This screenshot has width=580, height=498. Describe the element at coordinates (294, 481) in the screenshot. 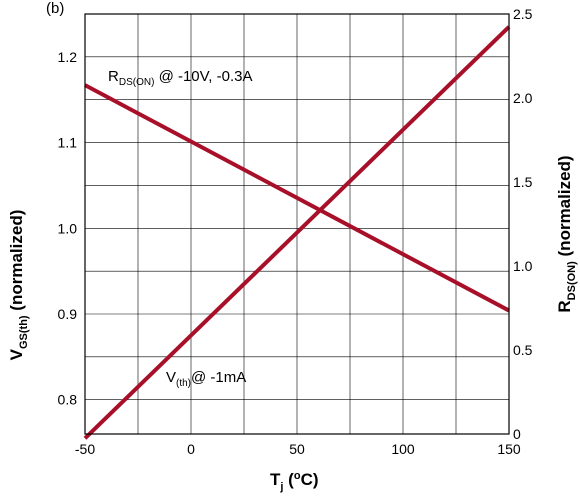

I see `x-axis-title: Tj (oC)` at that location.